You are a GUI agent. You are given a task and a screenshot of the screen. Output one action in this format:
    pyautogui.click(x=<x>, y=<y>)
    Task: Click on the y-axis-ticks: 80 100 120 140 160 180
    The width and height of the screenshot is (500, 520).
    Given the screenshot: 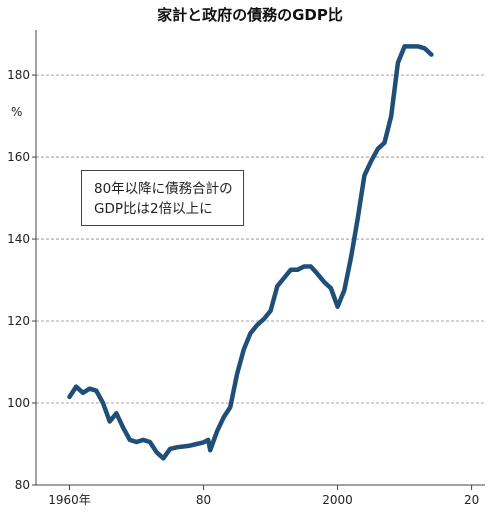 What is the action you would take?
    pyautogui.click(x=21, y=280)
    